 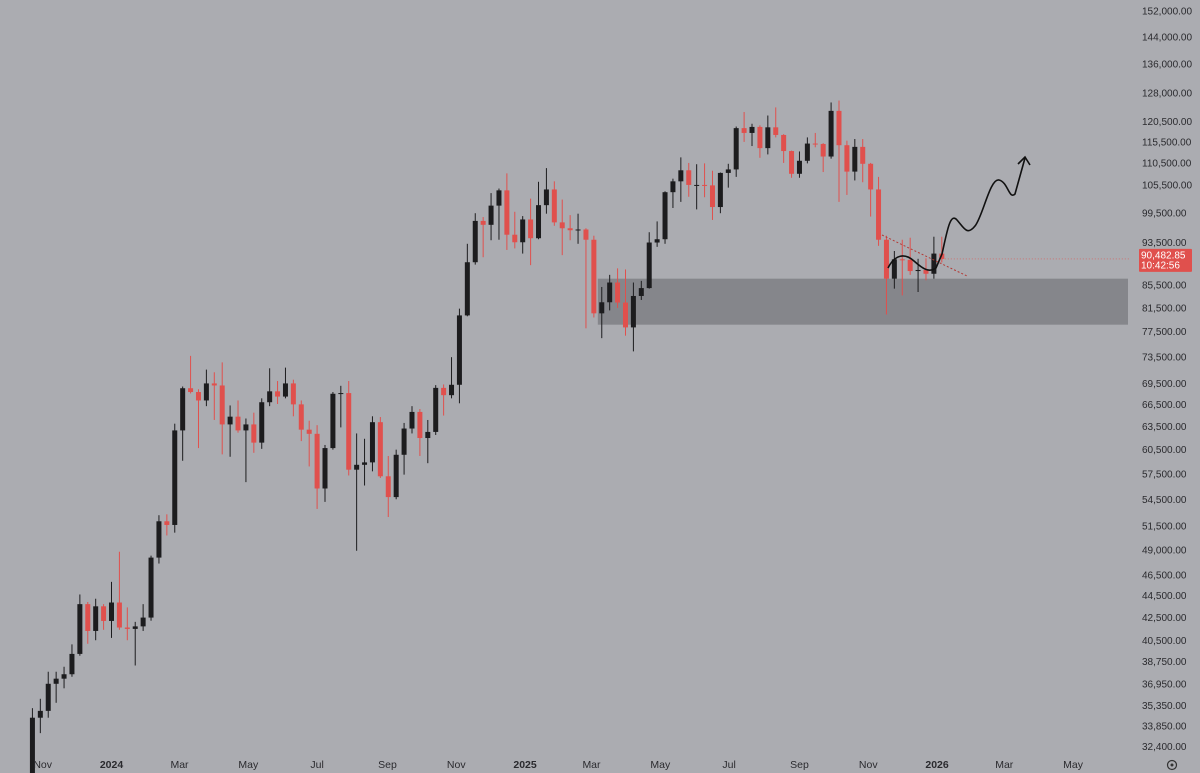 What do you see at coordinates (387, 765) in the screenshot?
I see `x-tick-label: Sep` at bounding box center [387, 765].